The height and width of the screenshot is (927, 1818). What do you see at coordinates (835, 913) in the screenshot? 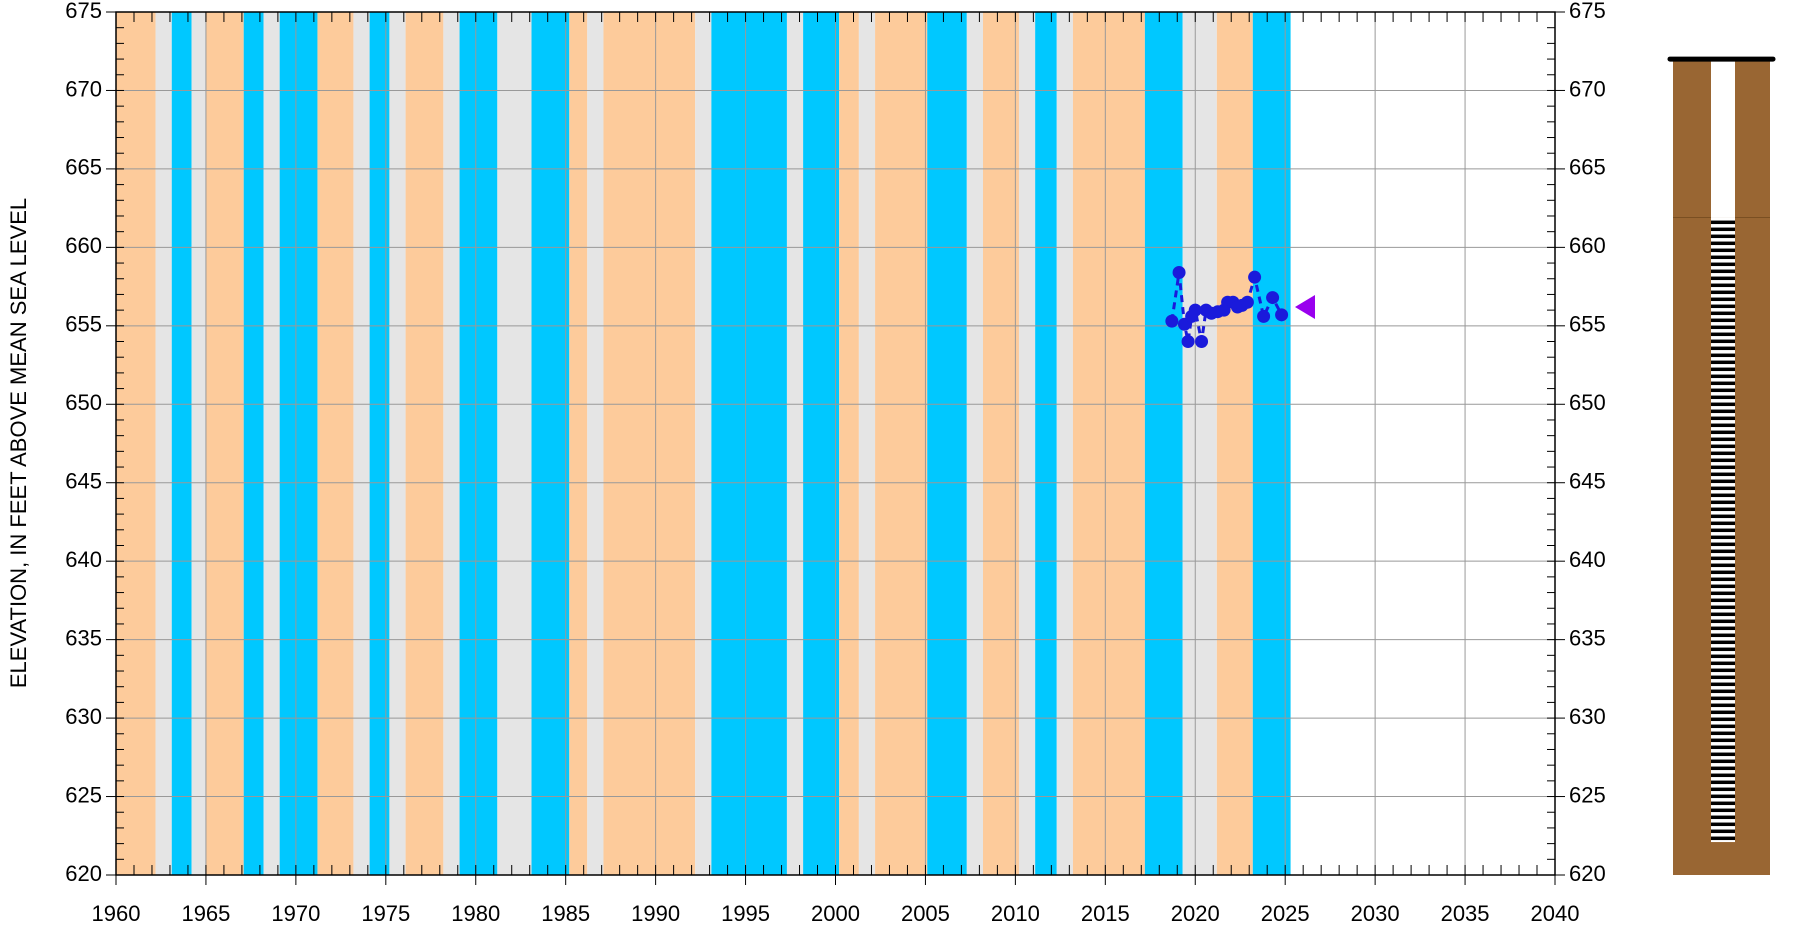
I see `x-tick-label: 2000` at bounding box center [835, 913].